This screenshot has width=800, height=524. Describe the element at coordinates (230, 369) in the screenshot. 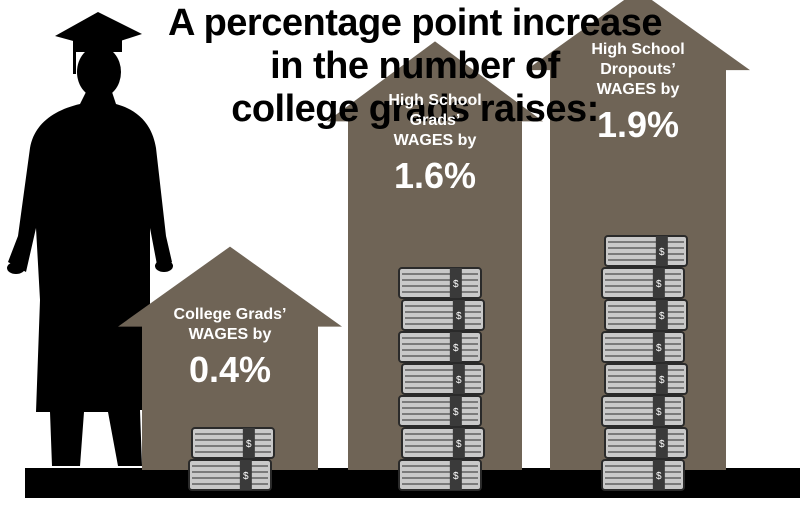

I see `bar-value-label: 0.4%` at that location.